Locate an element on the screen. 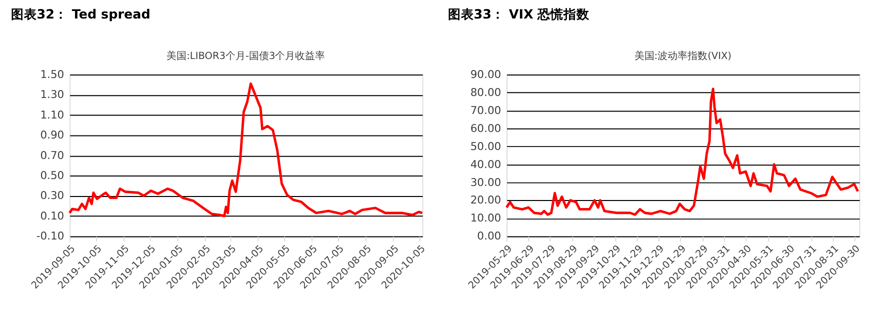  y-tick-label: 20.00 is located at coordinates (486, 200).